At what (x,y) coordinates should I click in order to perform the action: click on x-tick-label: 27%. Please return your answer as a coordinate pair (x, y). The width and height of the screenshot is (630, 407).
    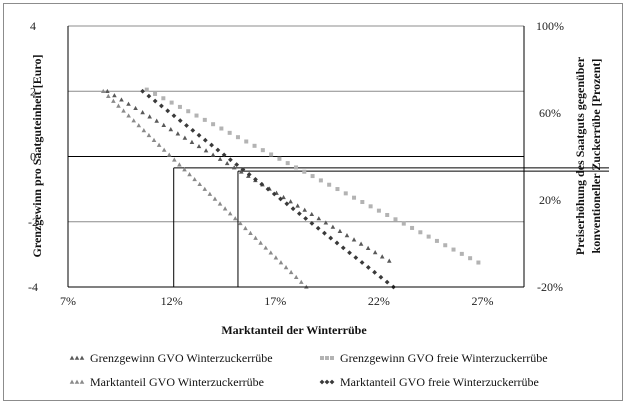
    Looking at the image, I should click on (483, 301).